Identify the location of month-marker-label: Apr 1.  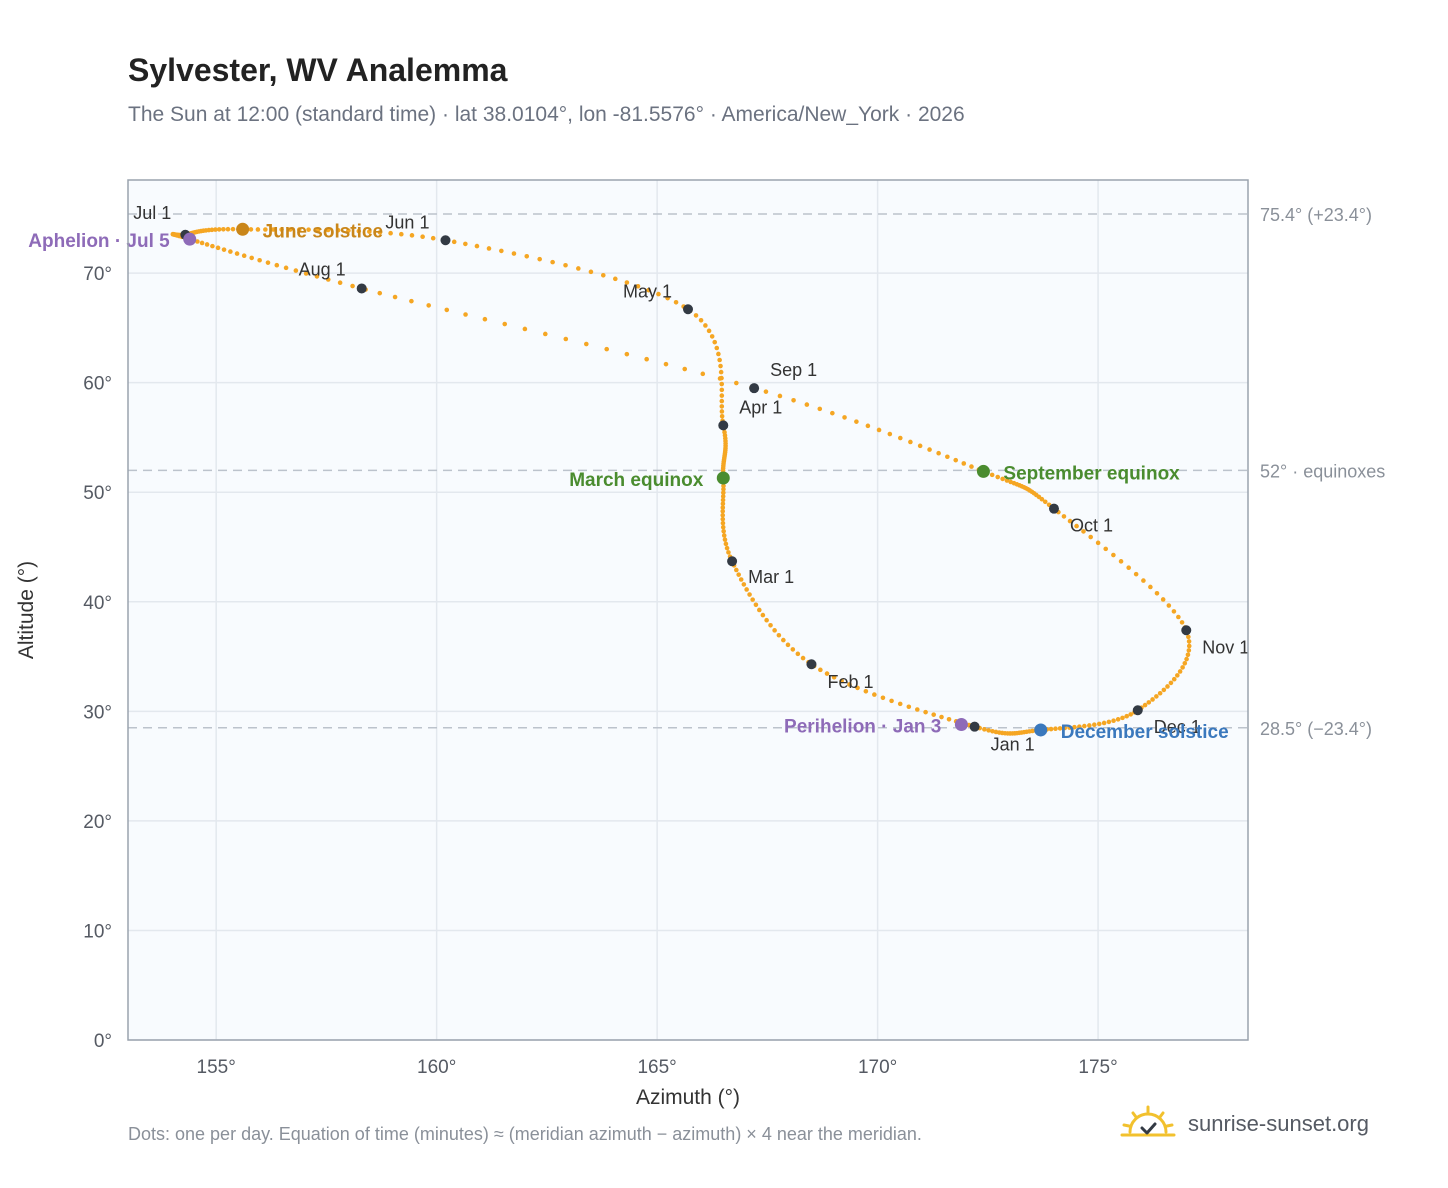
(760, 407).